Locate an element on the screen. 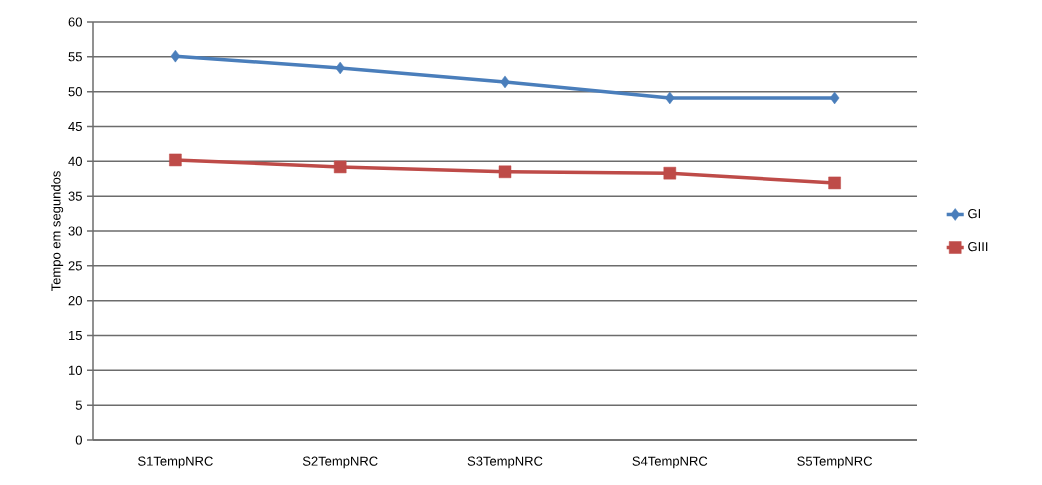 This screenshot has width=1042, height=485. legend-label: GIII is located at coordinates (978, 247).